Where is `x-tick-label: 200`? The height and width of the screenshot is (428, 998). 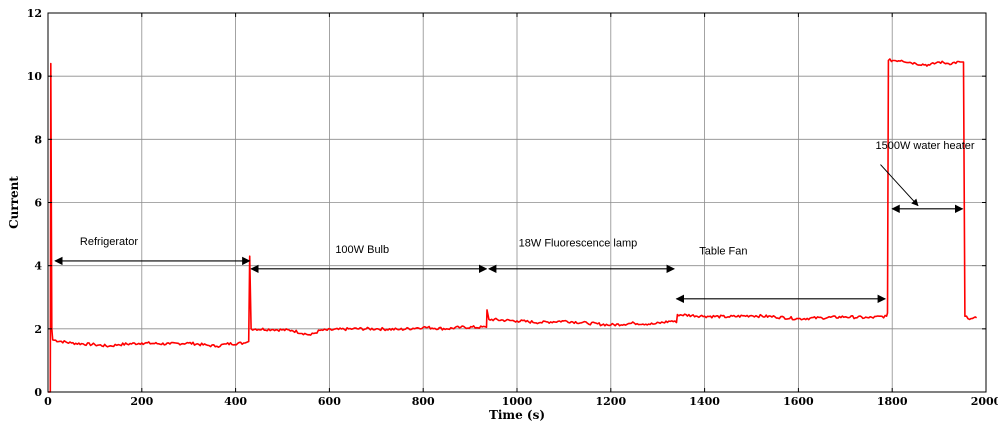 x-tick-label: 200 is located at coordinates (141, 401).